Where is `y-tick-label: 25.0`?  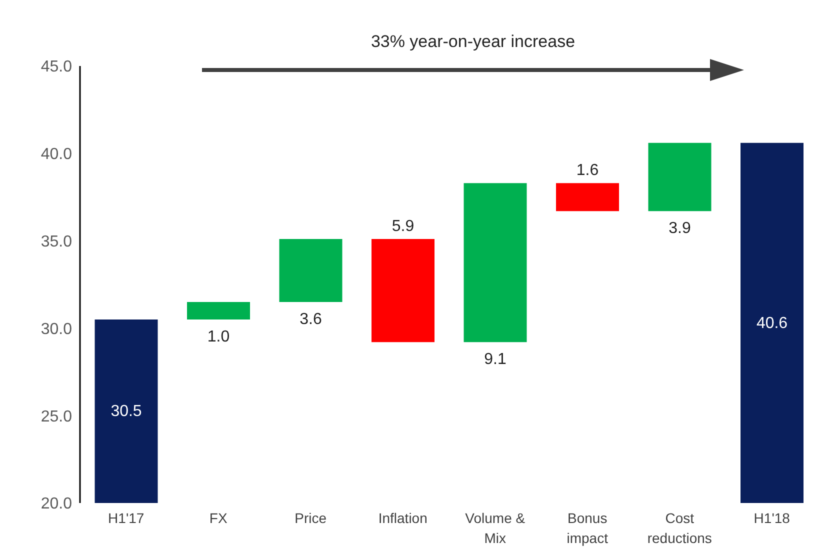
y-tick-label: 25.0 is located at coordinates (56, 417).